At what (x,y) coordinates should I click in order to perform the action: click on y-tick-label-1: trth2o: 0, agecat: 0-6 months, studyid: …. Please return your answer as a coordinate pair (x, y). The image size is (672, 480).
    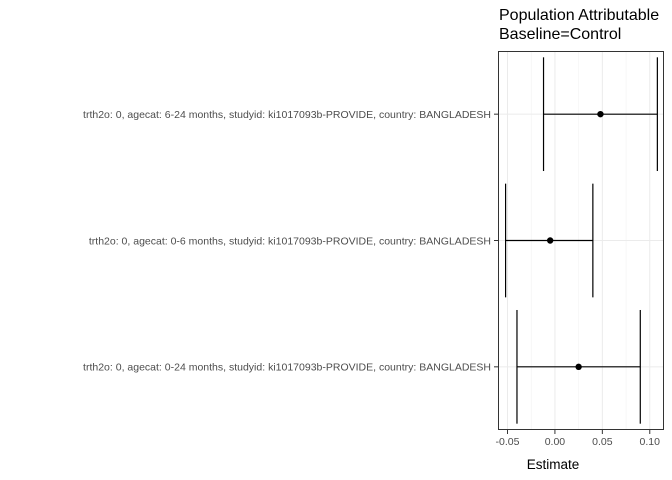
    Looking at the image, I should click on (290, 241).